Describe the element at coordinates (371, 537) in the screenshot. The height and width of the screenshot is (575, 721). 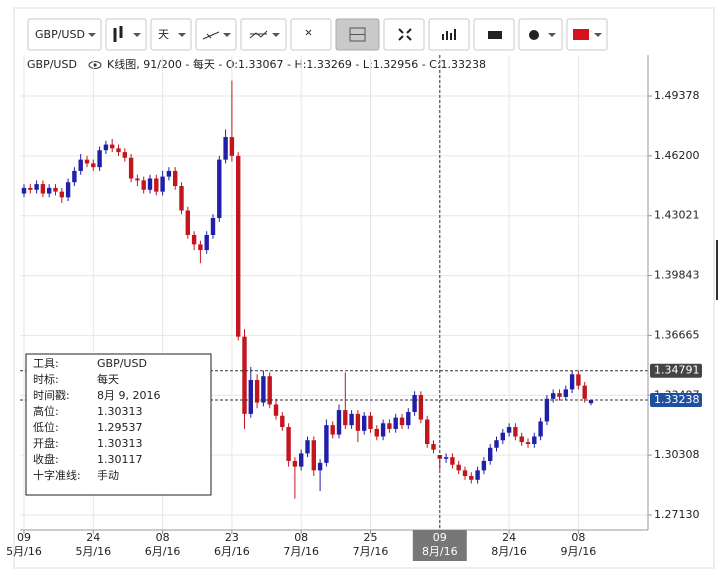
I see `x-tick-label: 25` at that location.